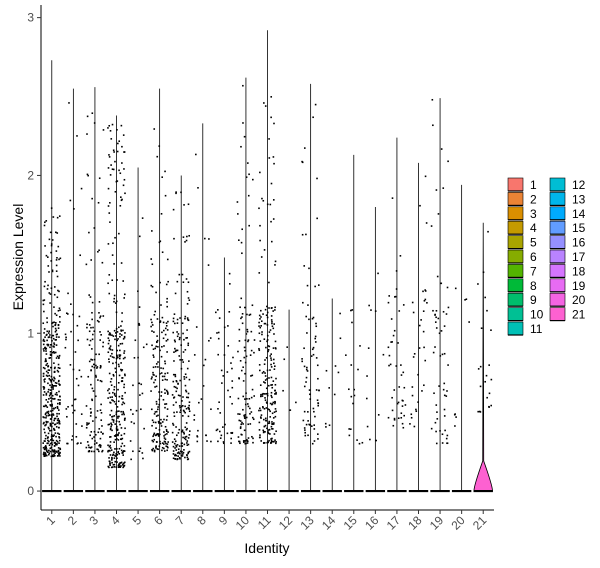 The width and height of the screenshot is (600, 568). I want to click on legend-item-21: 21, so click(567, 314).